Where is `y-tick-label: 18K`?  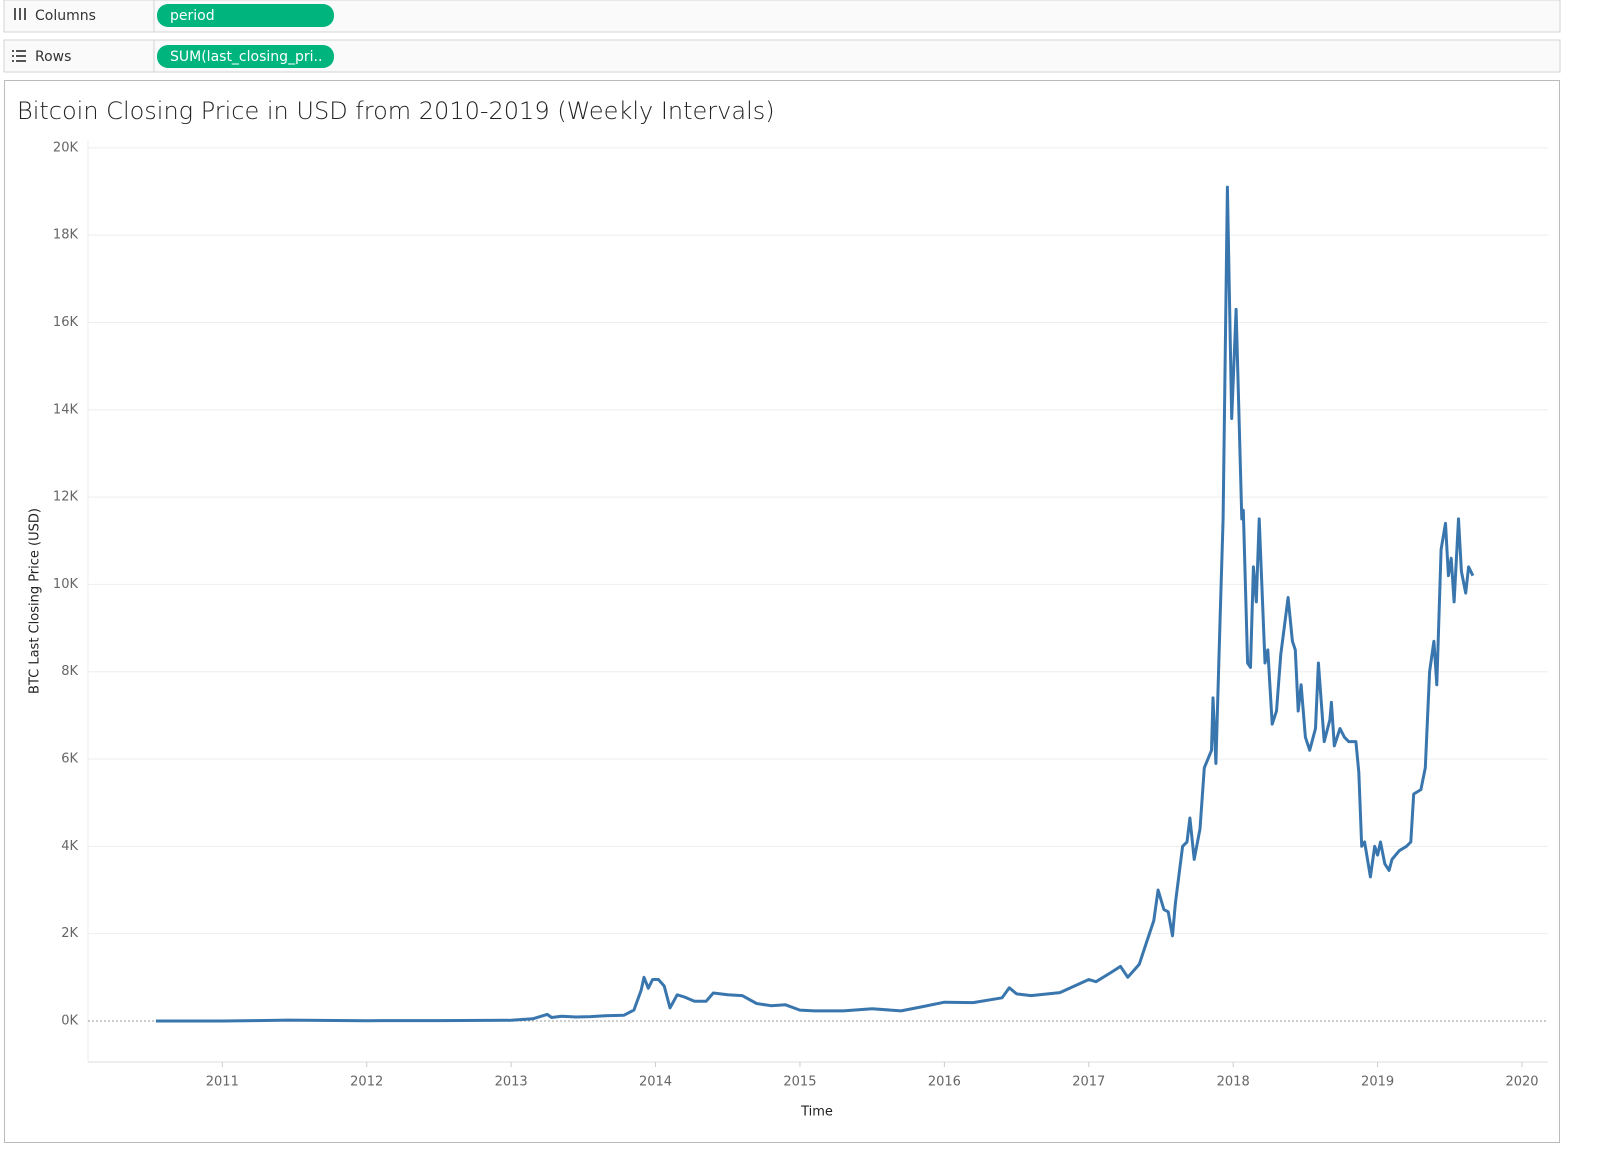
y-tick-label: 18K is located at coordinates (66, 235).